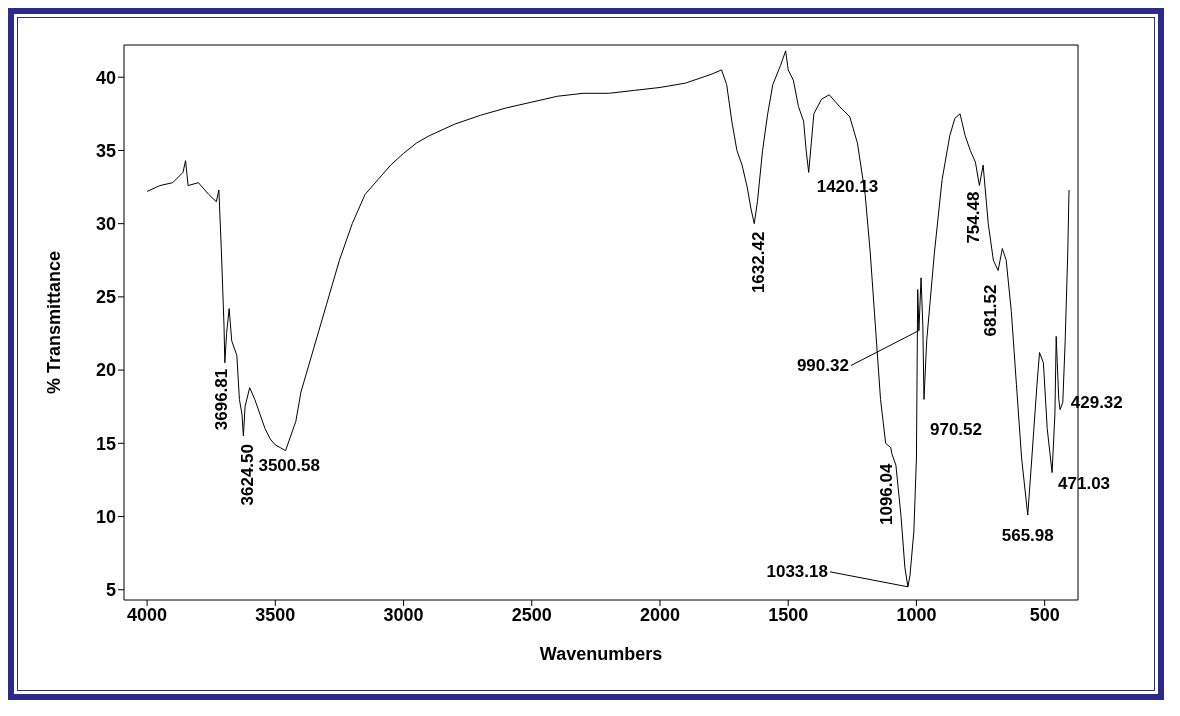 The height and width of the screenshot is (716, 1180). Describe the element at coordinates (147, 614) in the screenshot. I see `x-tick-label: 4000` at that location.